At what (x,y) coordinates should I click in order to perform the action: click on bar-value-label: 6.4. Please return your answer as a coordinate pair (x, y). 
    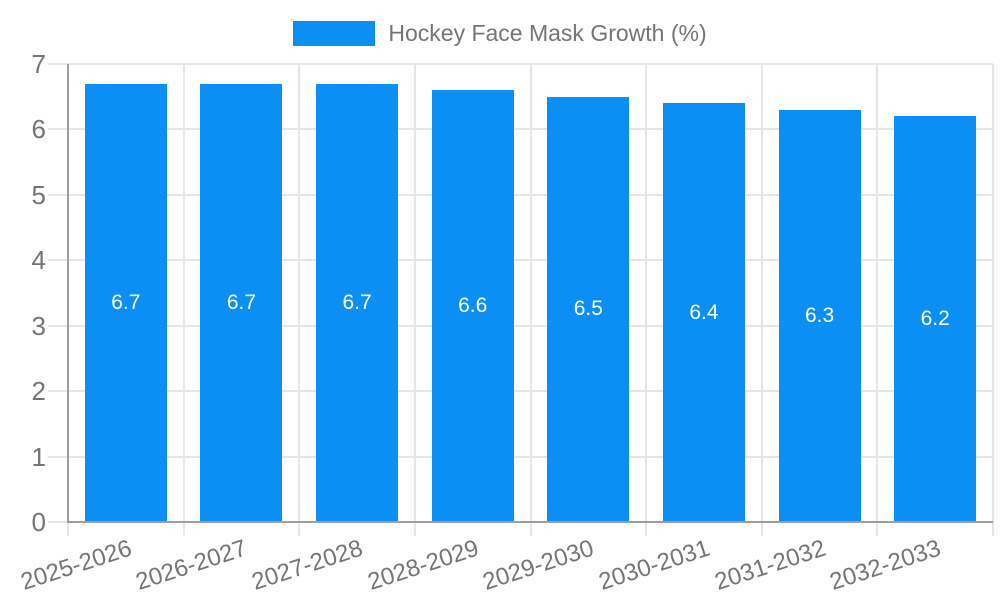
    Looking at the image, I should click on (704, 312).